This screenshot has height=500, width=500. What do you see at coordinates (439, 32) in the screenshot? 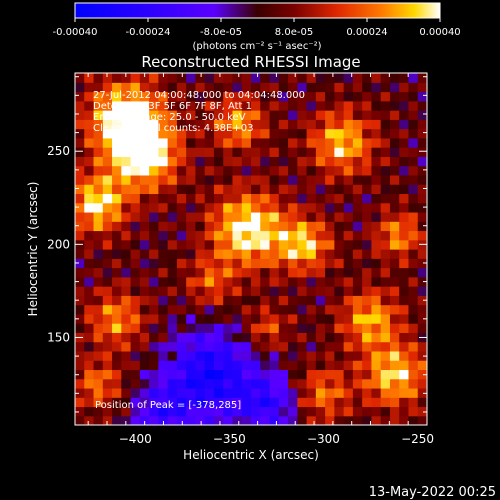
I see `colorbar-tick-label: 0.00040` at bounding box center [439, 32].